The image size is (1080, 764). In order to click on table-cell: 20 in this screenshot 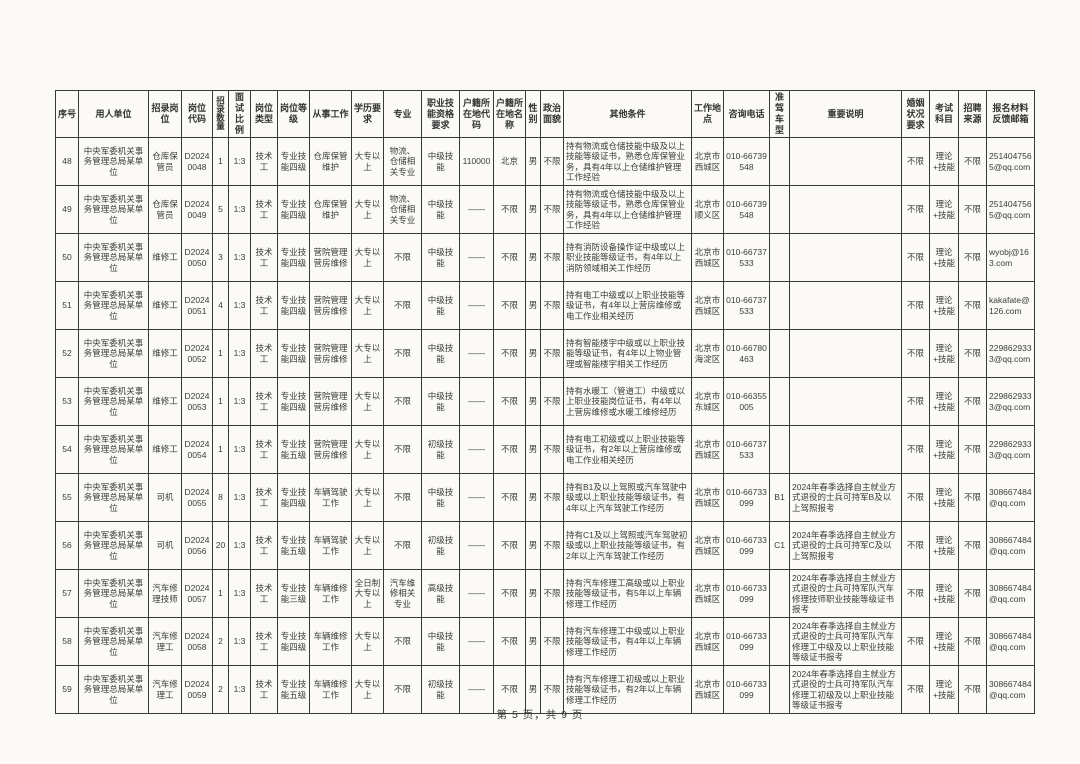, I will do `click(220, 545)`.